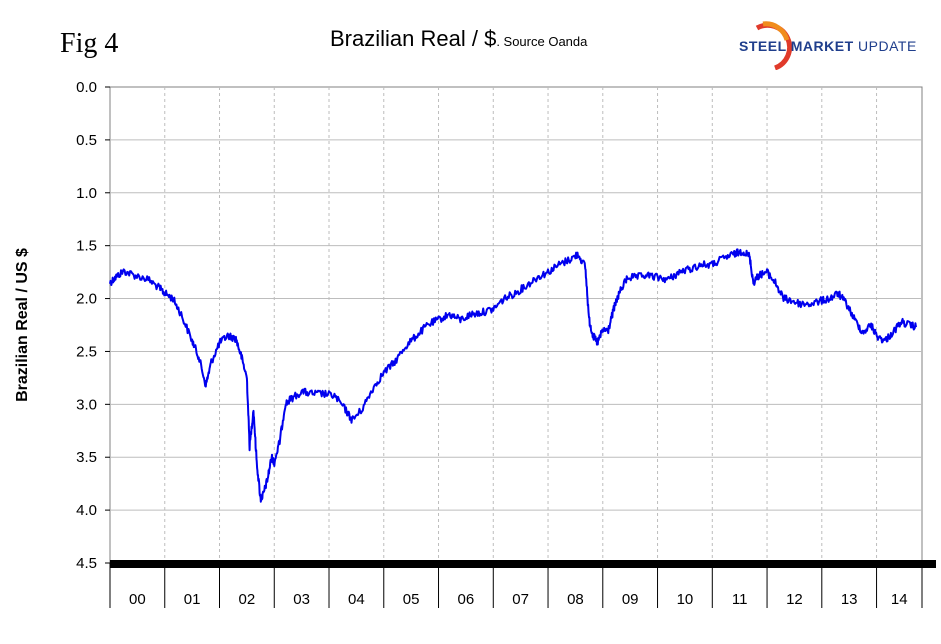 The height and width of the screenshot is (644, 941). What do you see at coordinates (523, 564) in the screenshot?
I see `x-axis-baseline` at bounding box center [523, 564].